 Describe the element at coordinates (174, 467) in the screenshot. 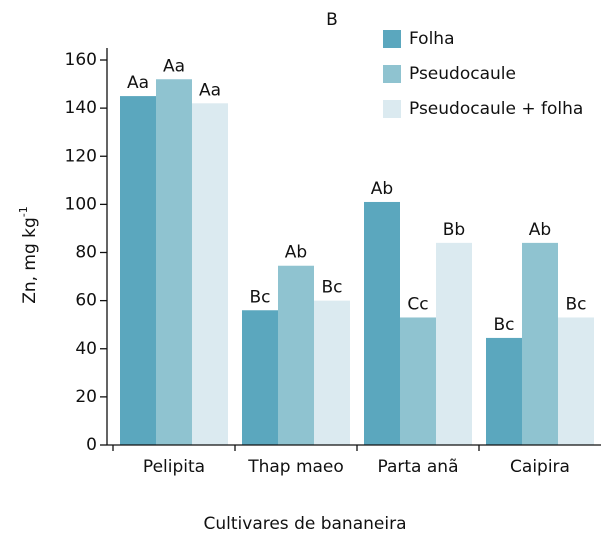

I see `x-tick-label: Pelipita` at that location.